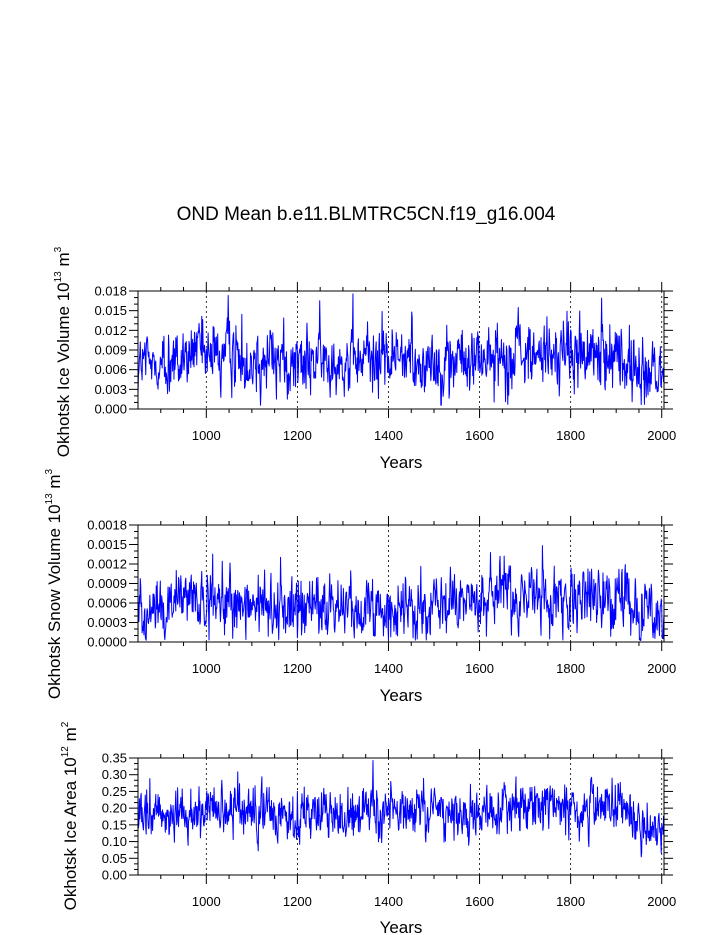 This screenshot has width=723, height=935. What do you see at coordinates (114, 858) in the screenshot?
I see `ice-area-y-tick-label: 0.05` at bounding box center [114, 858].